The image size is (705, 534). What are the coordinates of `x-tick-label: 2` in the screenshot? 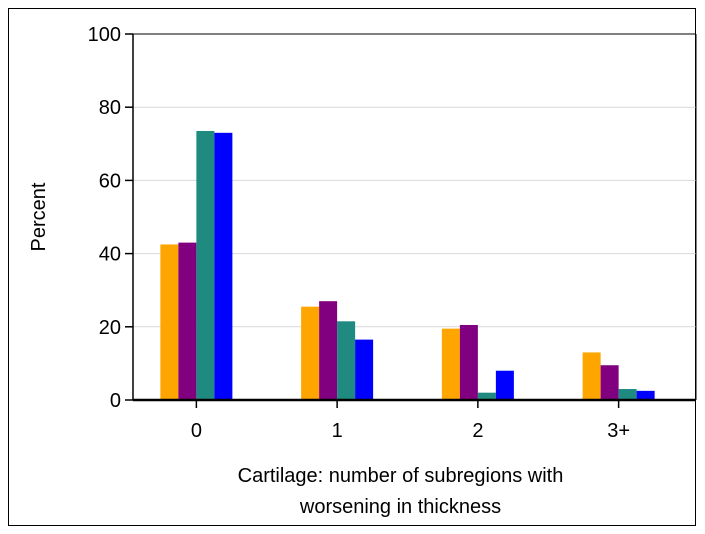 It's located at (477, 431).